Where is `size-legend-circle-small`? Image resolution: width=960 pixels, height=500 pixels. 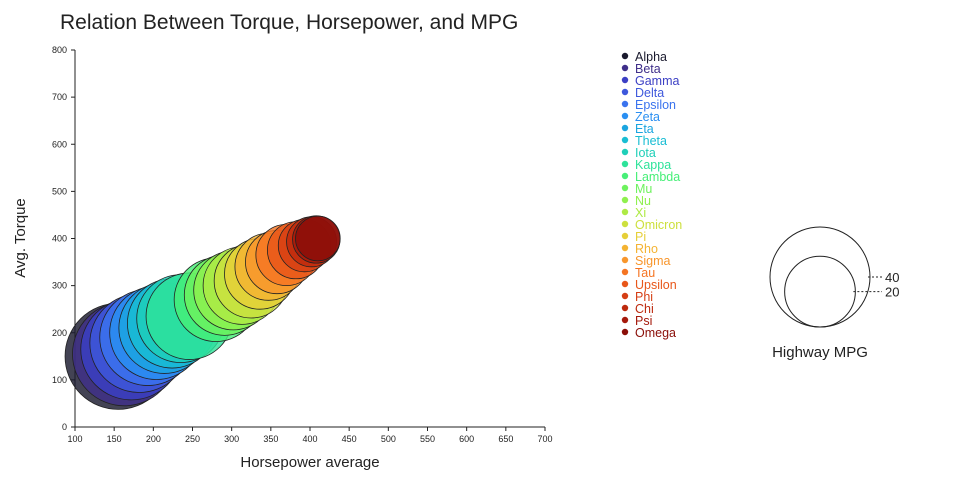
size-legend-circle-small is located at coordinates (820, 291).